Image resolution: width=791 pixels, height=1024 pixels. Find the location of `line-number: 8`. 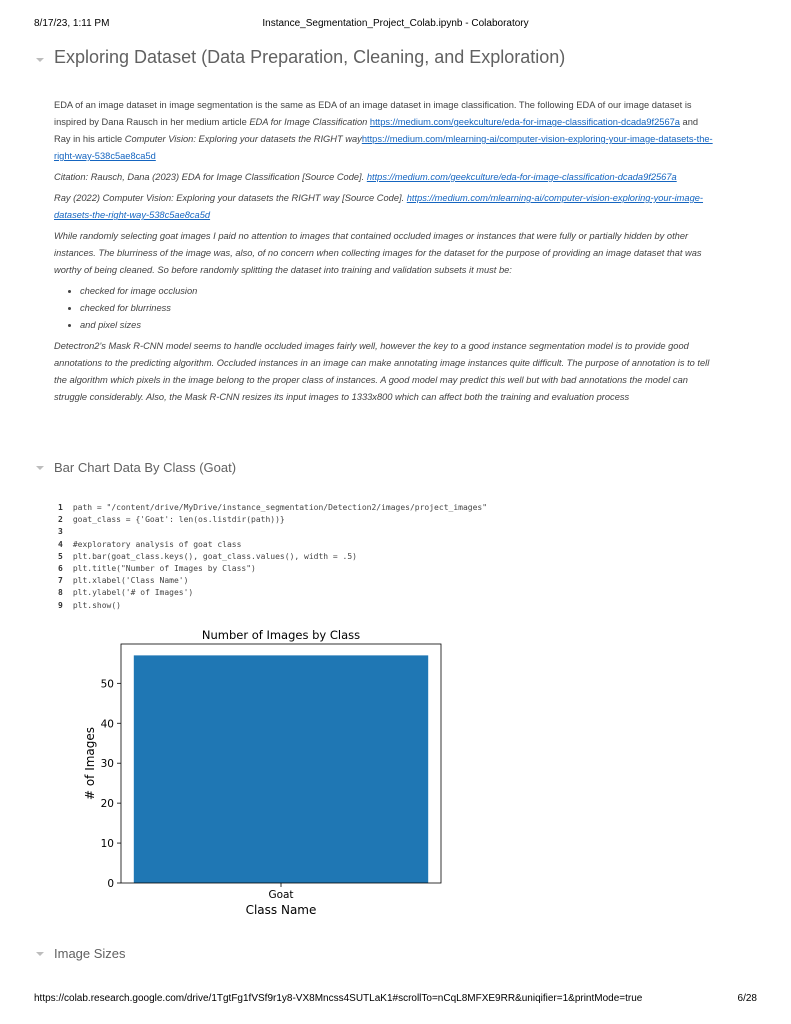

line-number: 8 is located at coordinates (60, 593).